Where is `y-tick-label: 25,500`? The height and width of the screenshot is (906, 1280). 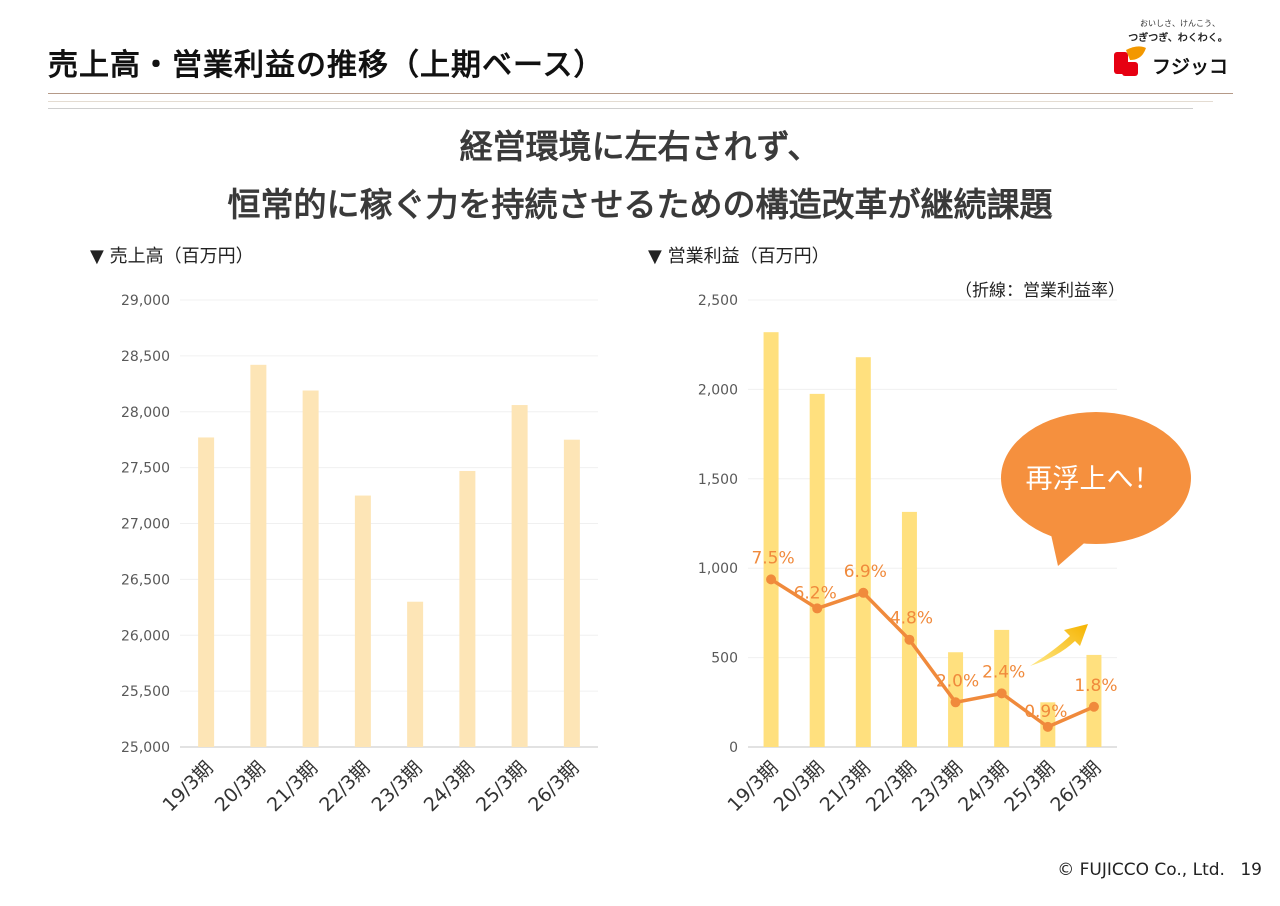
y-tick-label: 25,500 is located at coordinates (145, 692).